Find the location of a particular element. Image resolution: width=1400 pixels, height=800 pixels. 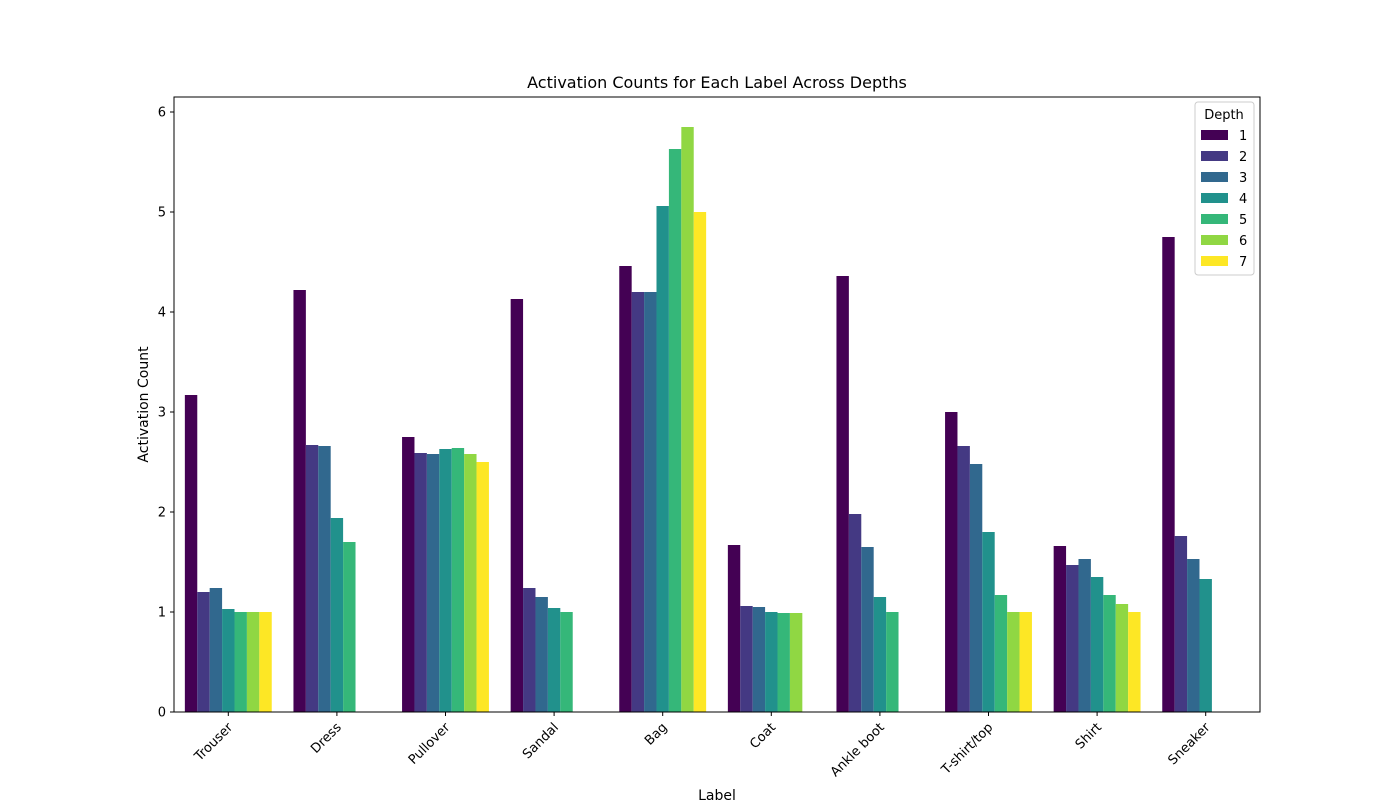

y-tick-label: 3 is located at coordinates (162, 413).